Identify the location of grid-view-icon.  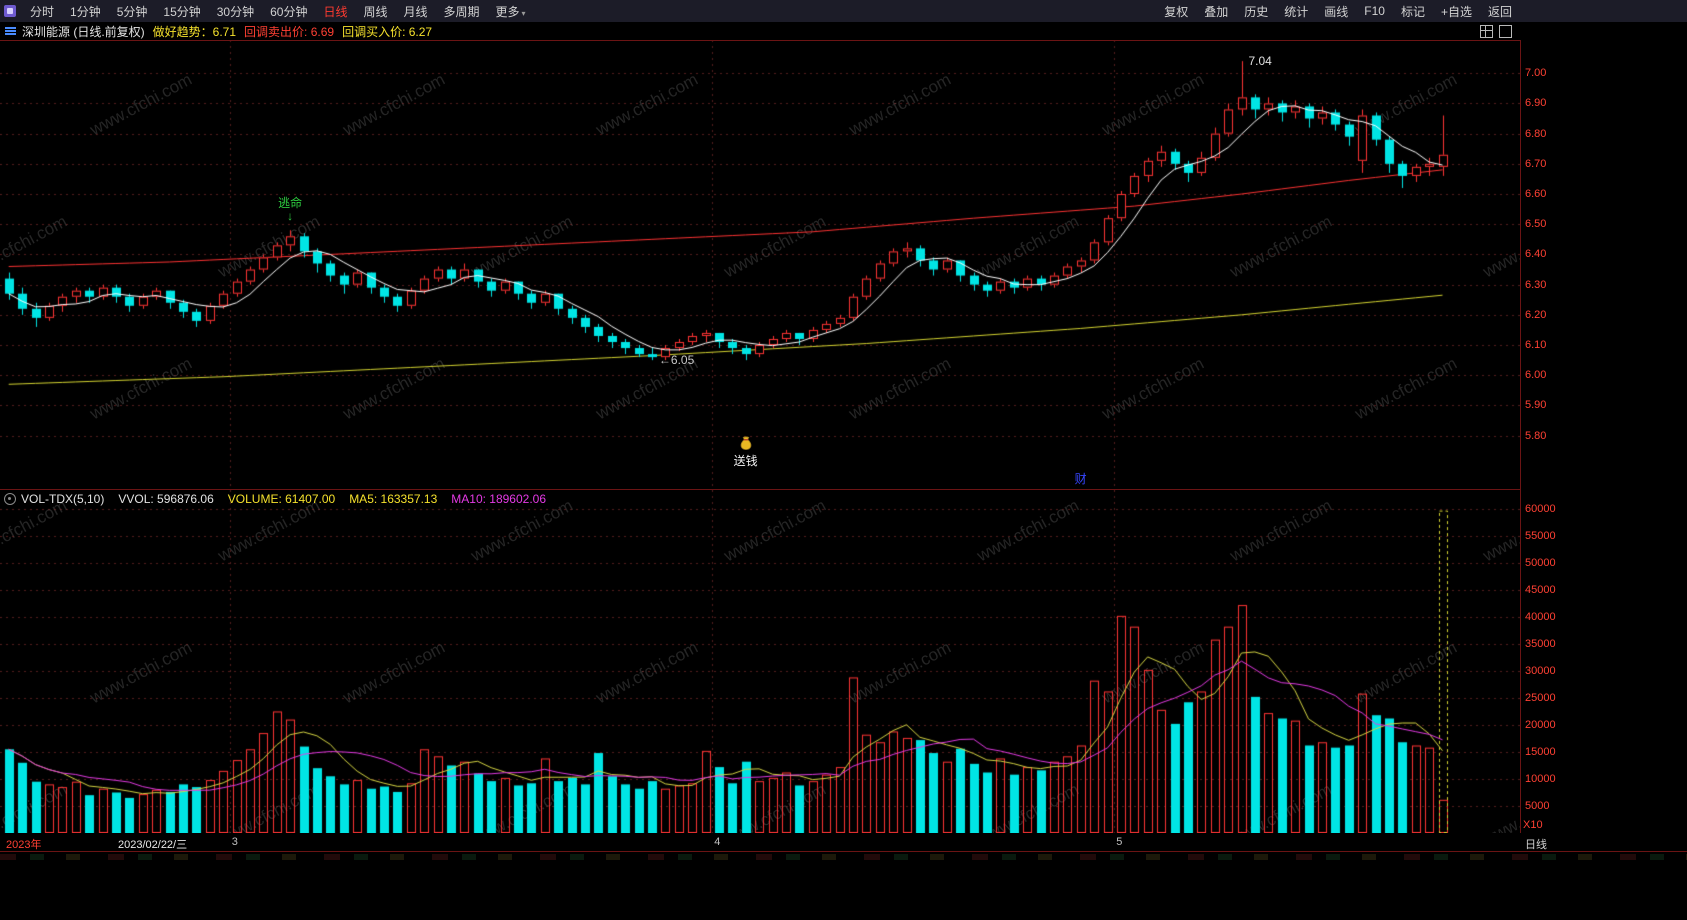
(1486, 31).